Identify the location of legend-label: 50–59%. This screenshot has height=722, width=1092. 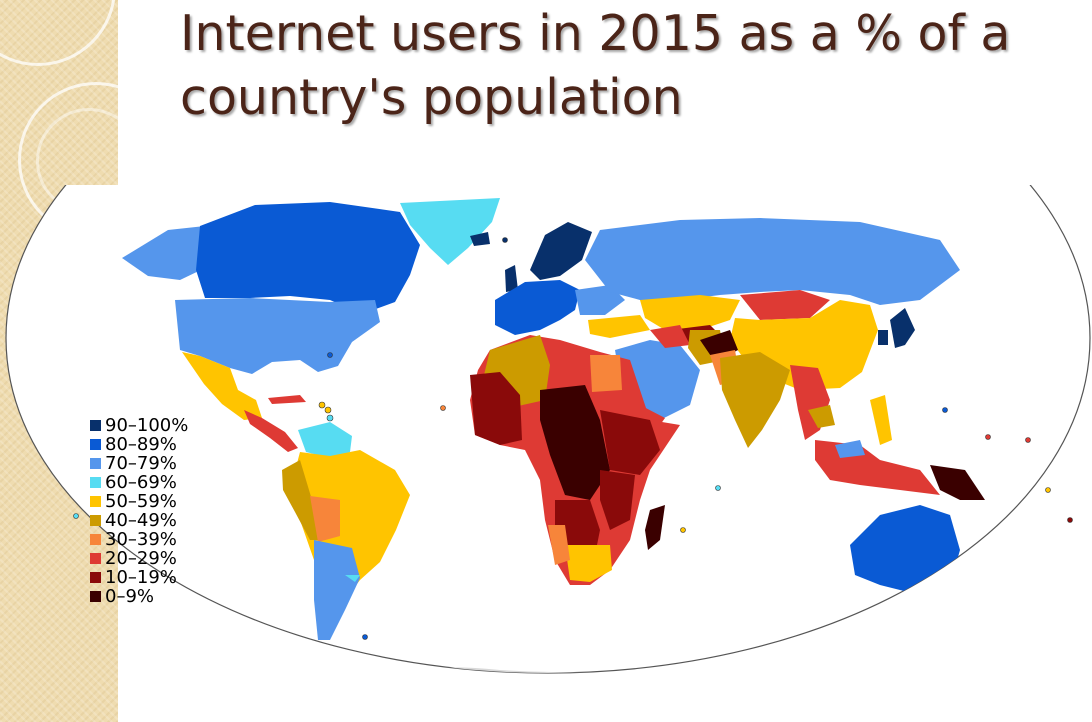
(141, 501).